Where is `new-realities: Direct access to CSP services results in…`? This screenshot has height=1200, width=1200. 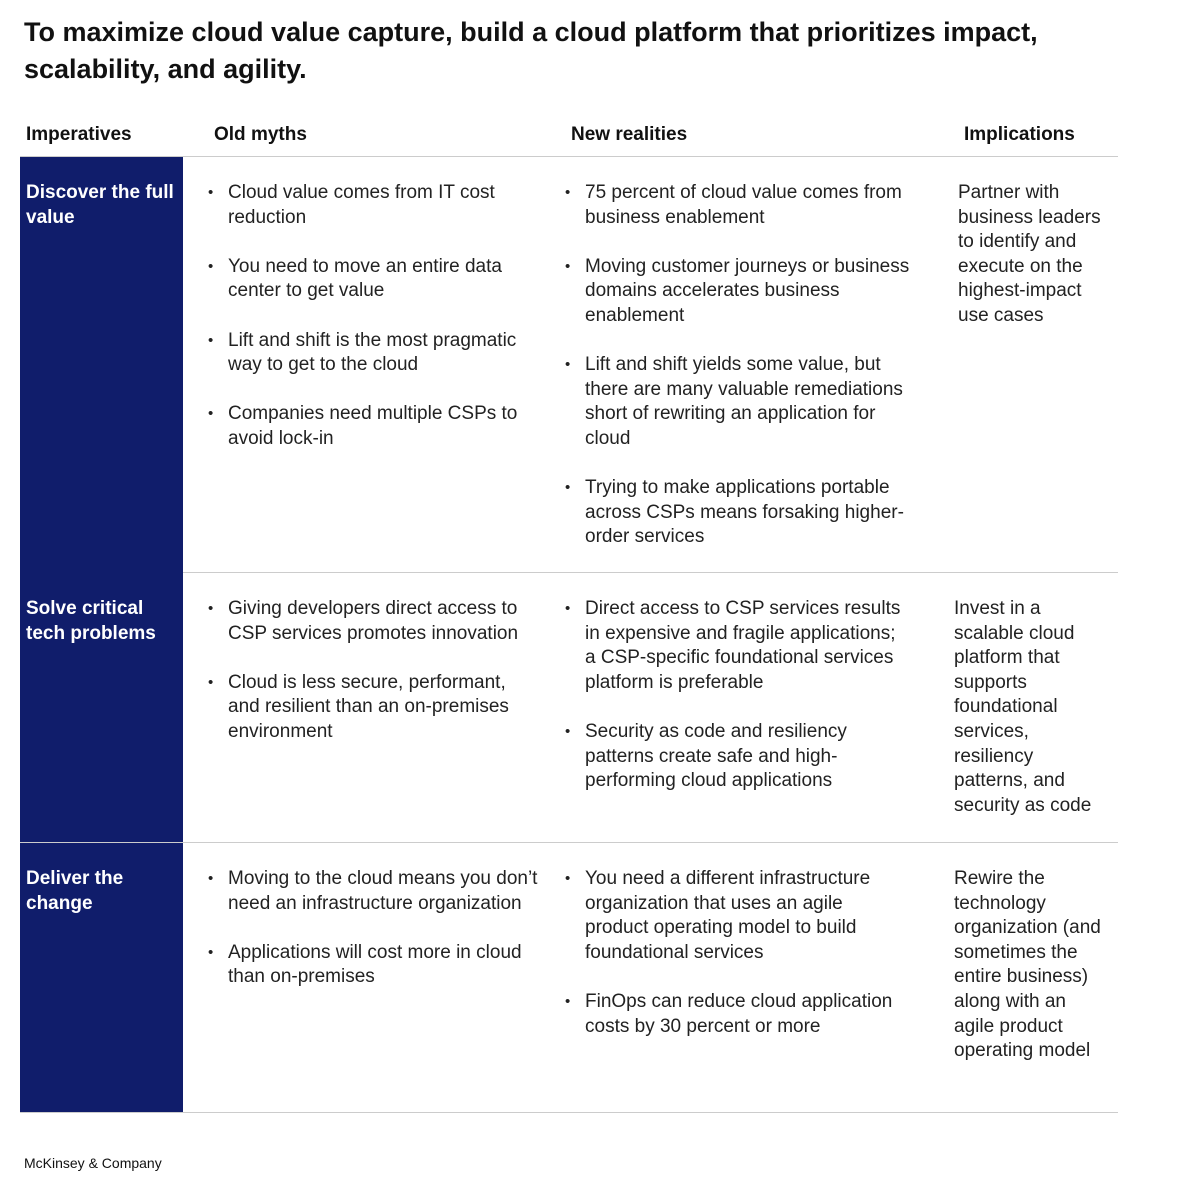
new-realities: Direct access to CSP services results in… is located at coordinates (761, 707).